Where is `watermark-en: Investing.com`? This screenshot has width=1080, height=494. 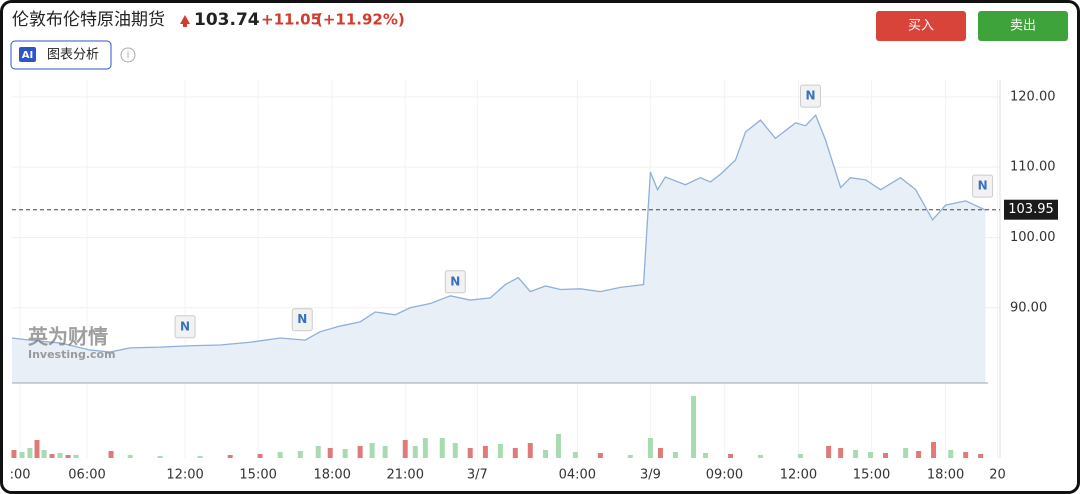 watermark-en: Investing.com is located at coordinates (72, 354).